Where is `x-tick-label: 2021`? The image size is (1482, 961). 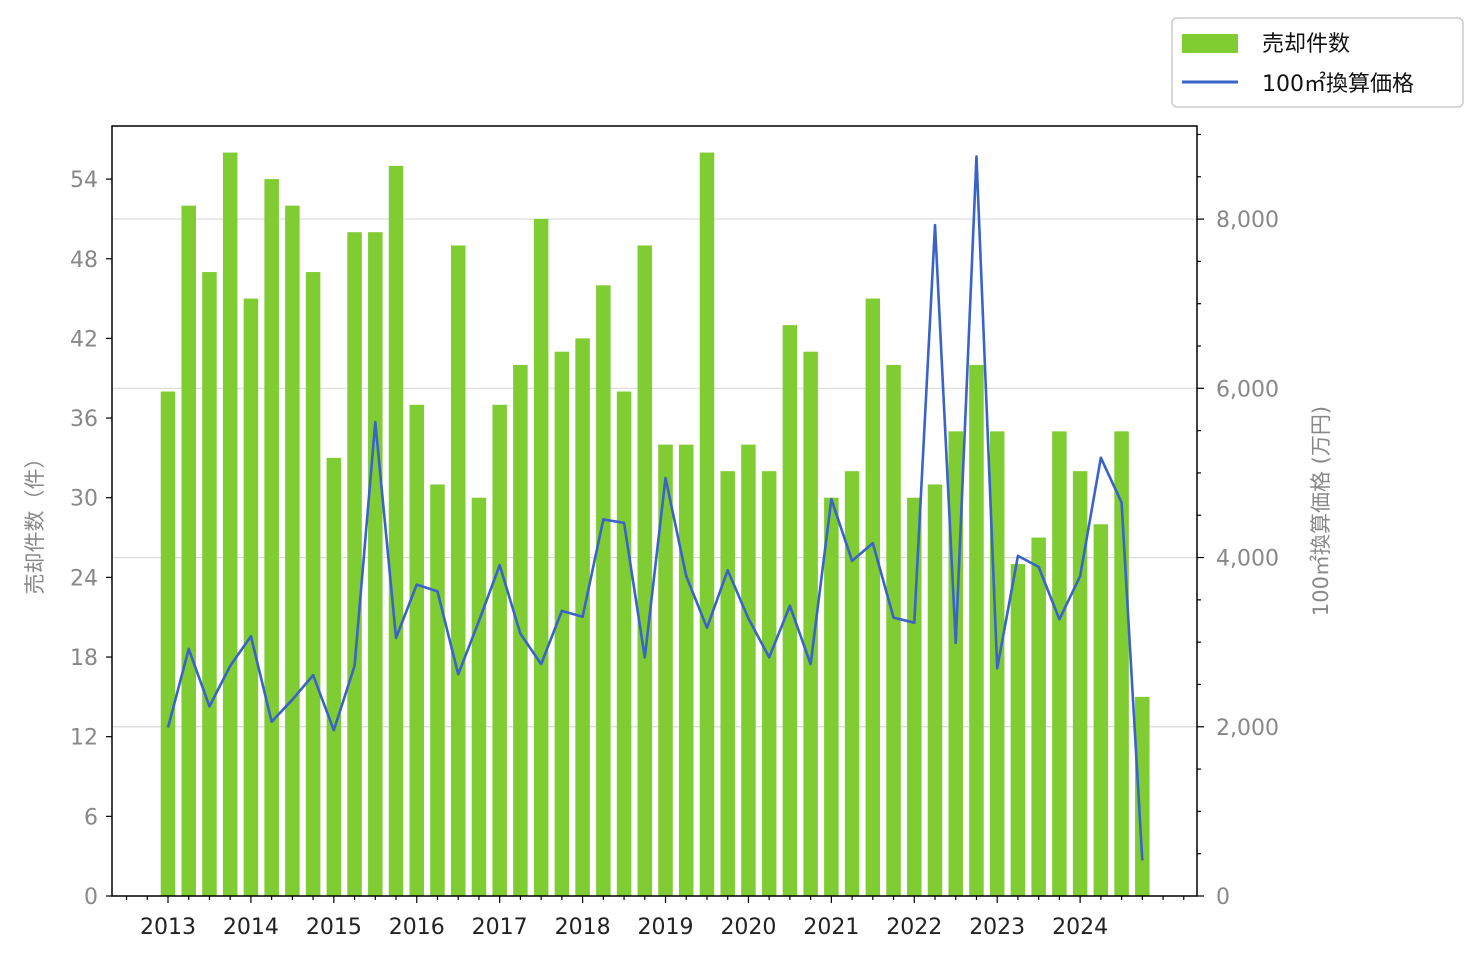
x-tick-label: 2021 is located at coordinates (831, 927).